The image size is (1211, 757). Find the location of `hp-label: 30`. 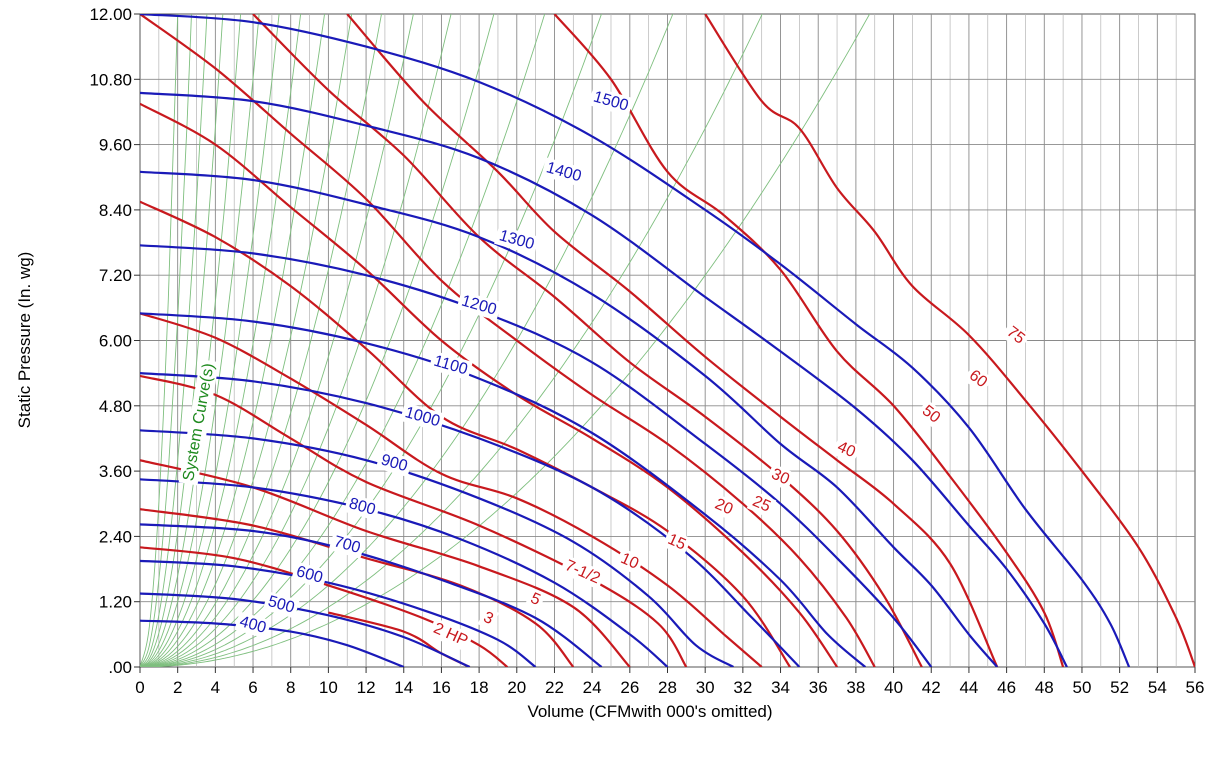

hp-label: 30 is located at coordinates (780, 477).